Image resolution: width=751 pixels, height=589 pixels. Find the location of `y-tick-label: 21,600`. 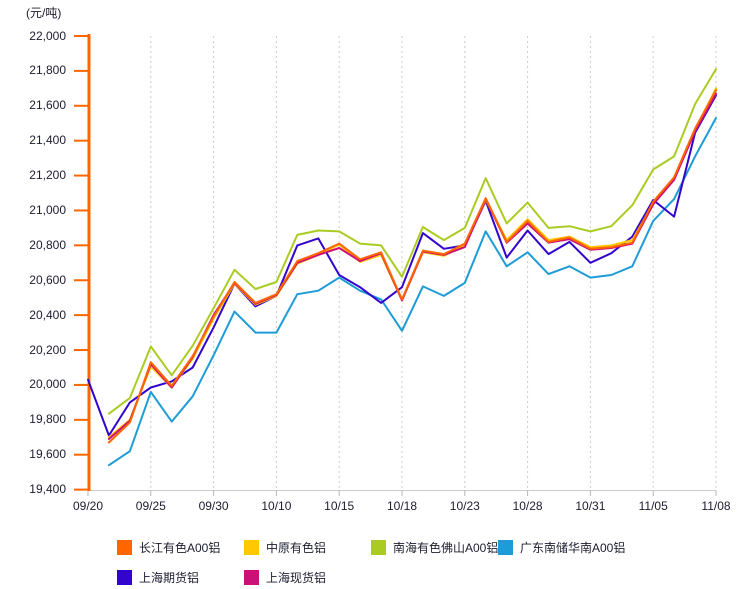

y-tick-label: 21,600 is located at coordinates (47, 105).